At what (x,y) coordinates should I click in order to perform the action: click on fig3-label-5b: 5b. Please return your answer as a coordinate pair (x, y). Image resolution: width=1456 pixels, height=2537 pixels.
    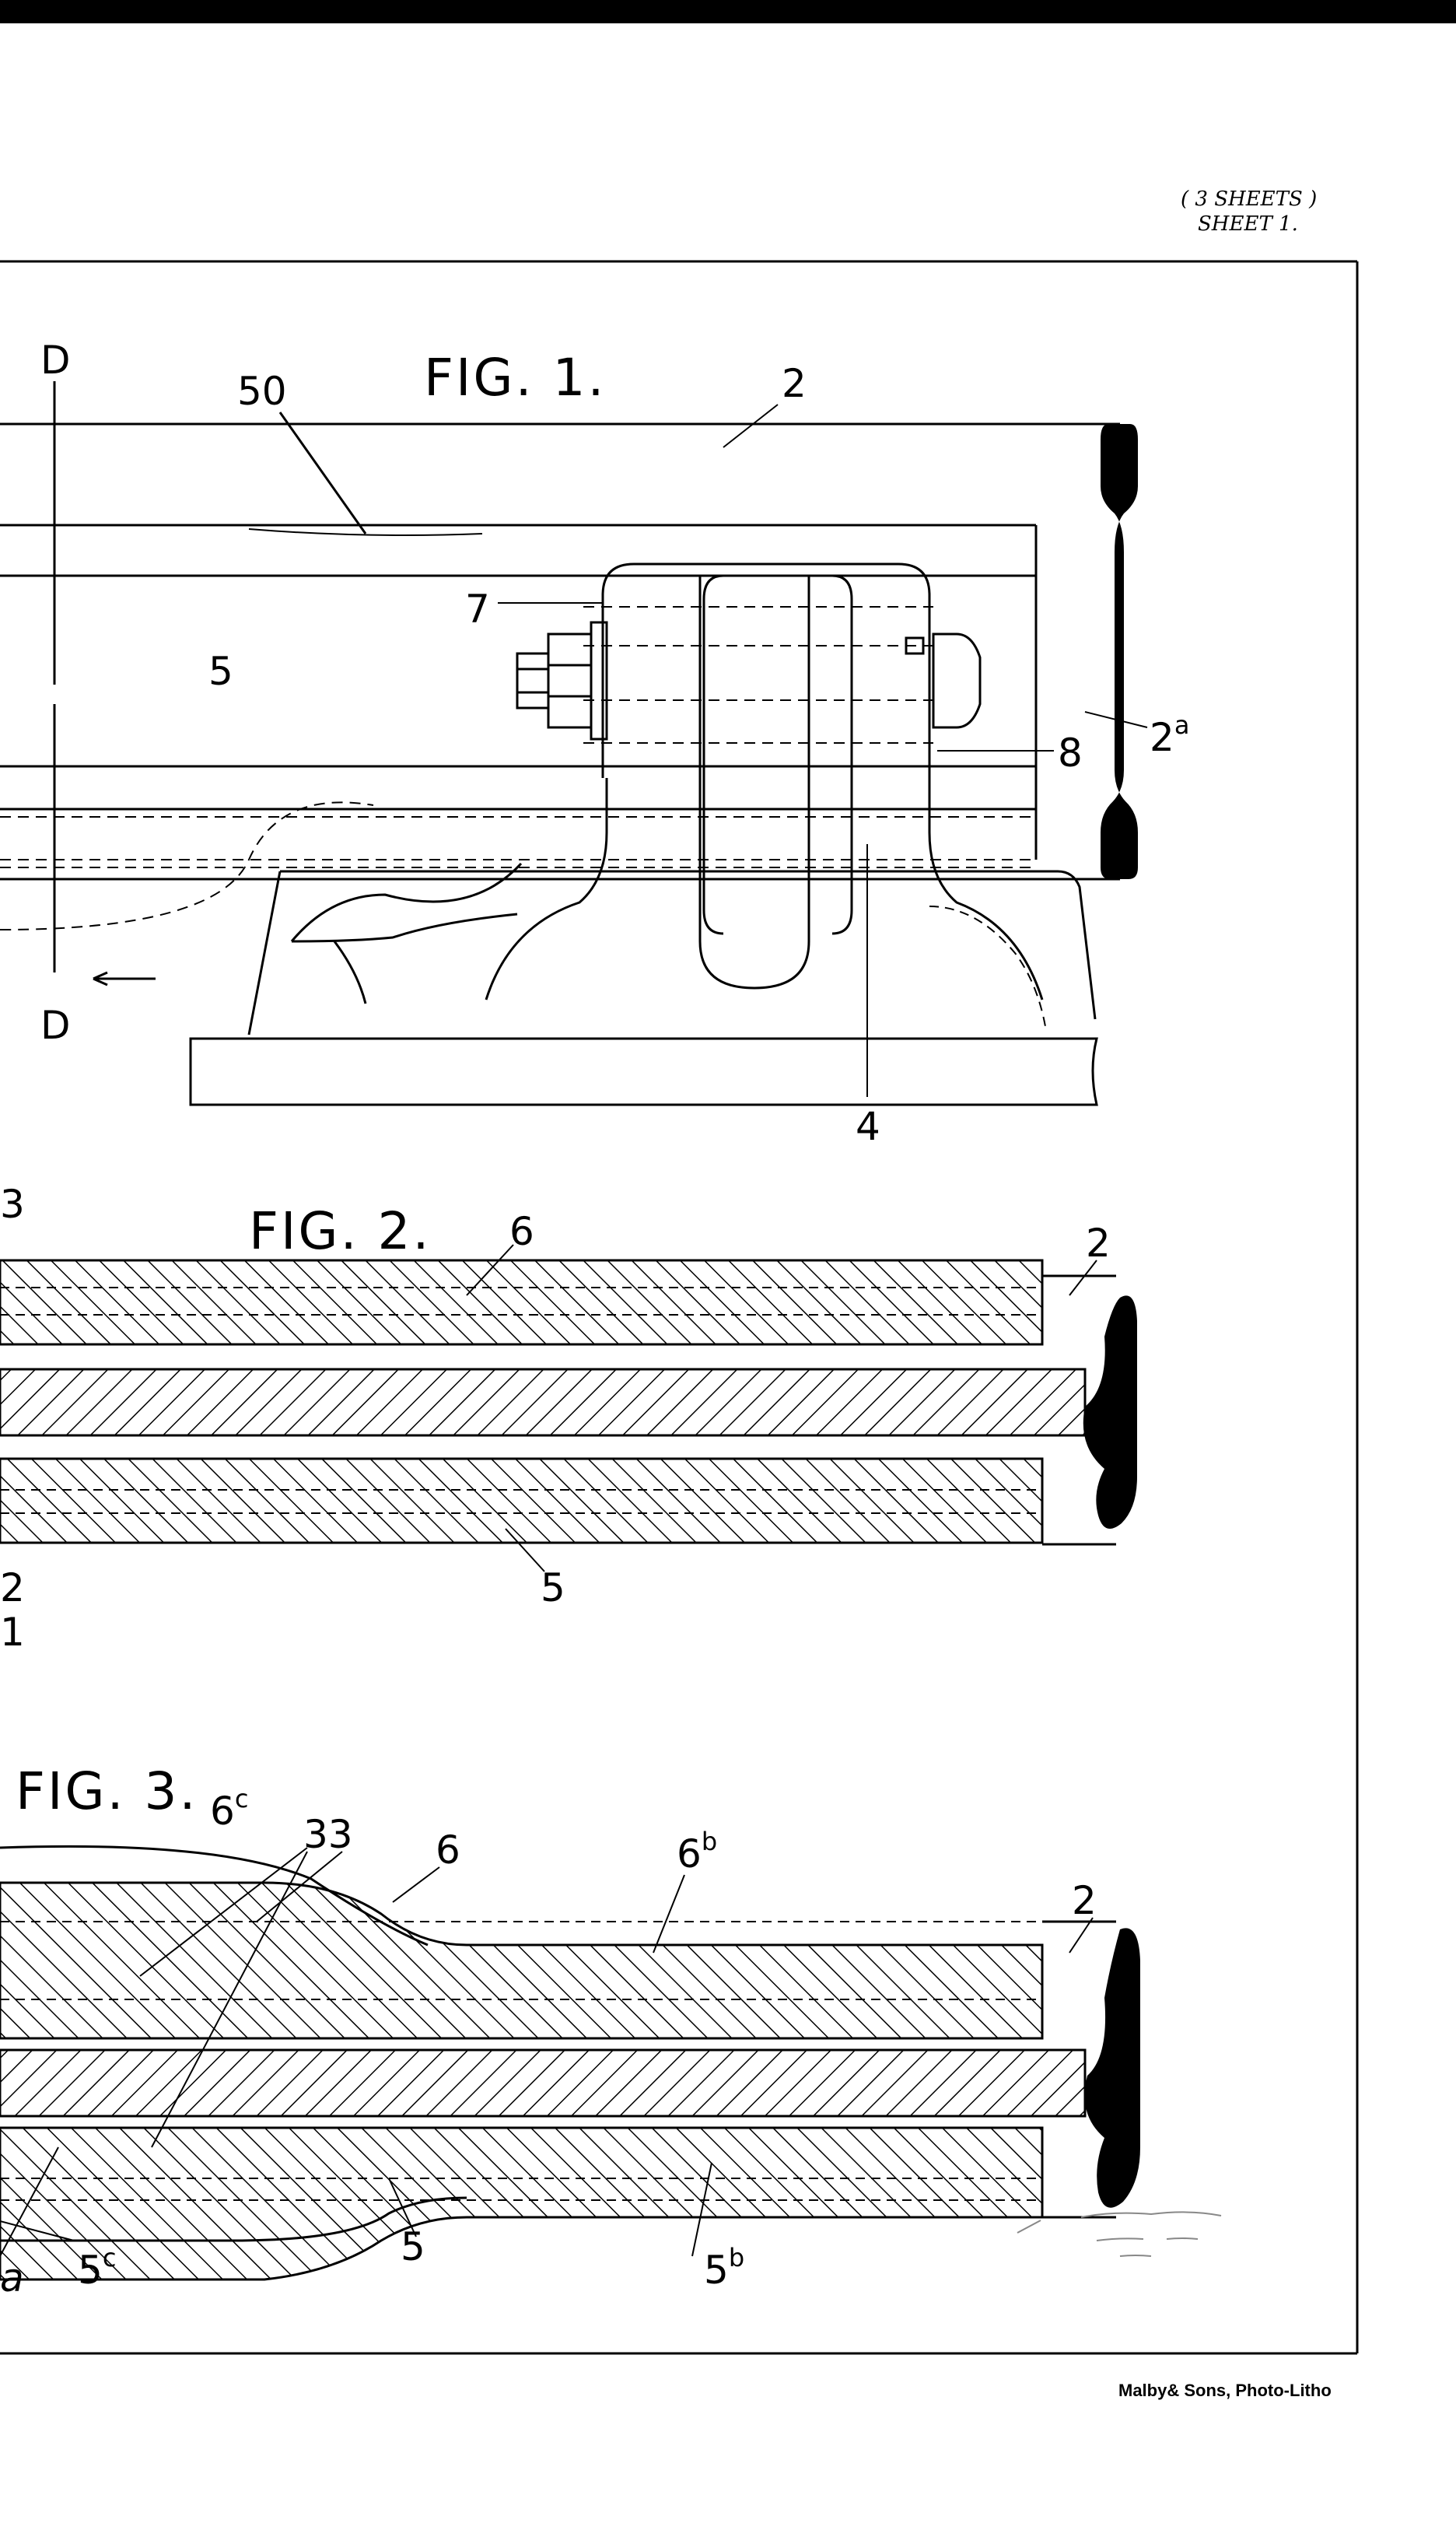
    Looking at the image, I should click on (724, 2268).